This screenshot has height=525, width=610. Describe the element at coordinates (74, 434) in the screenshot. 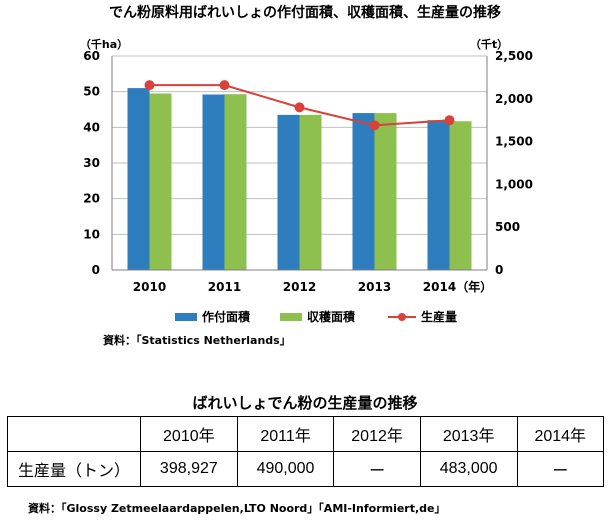

I see `table-header-cell` at that location.